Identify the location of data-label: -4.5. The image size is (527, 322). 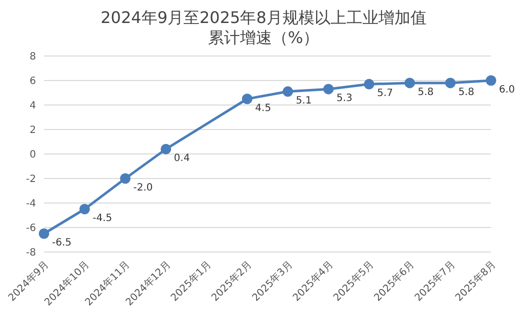
(102, 218).